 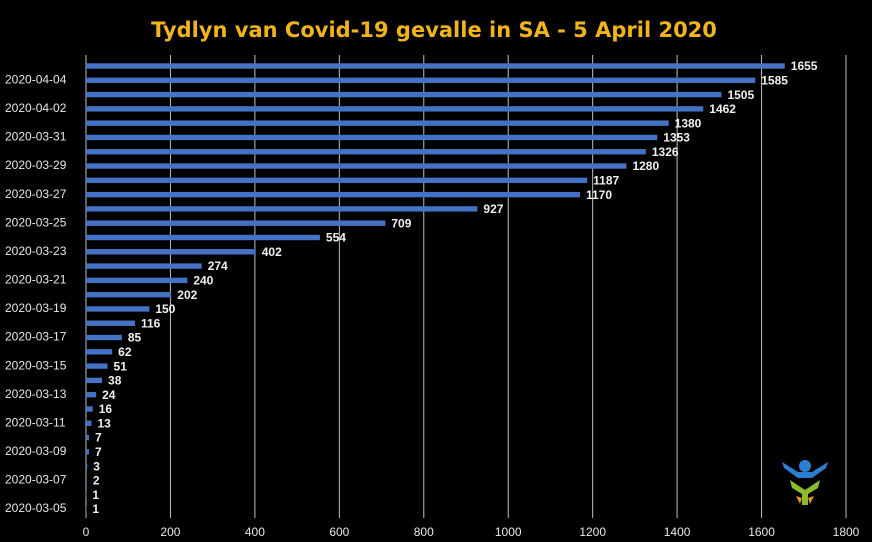 I want to click on y-tick-label: 2020-03-25, so click(x=36, y=222).